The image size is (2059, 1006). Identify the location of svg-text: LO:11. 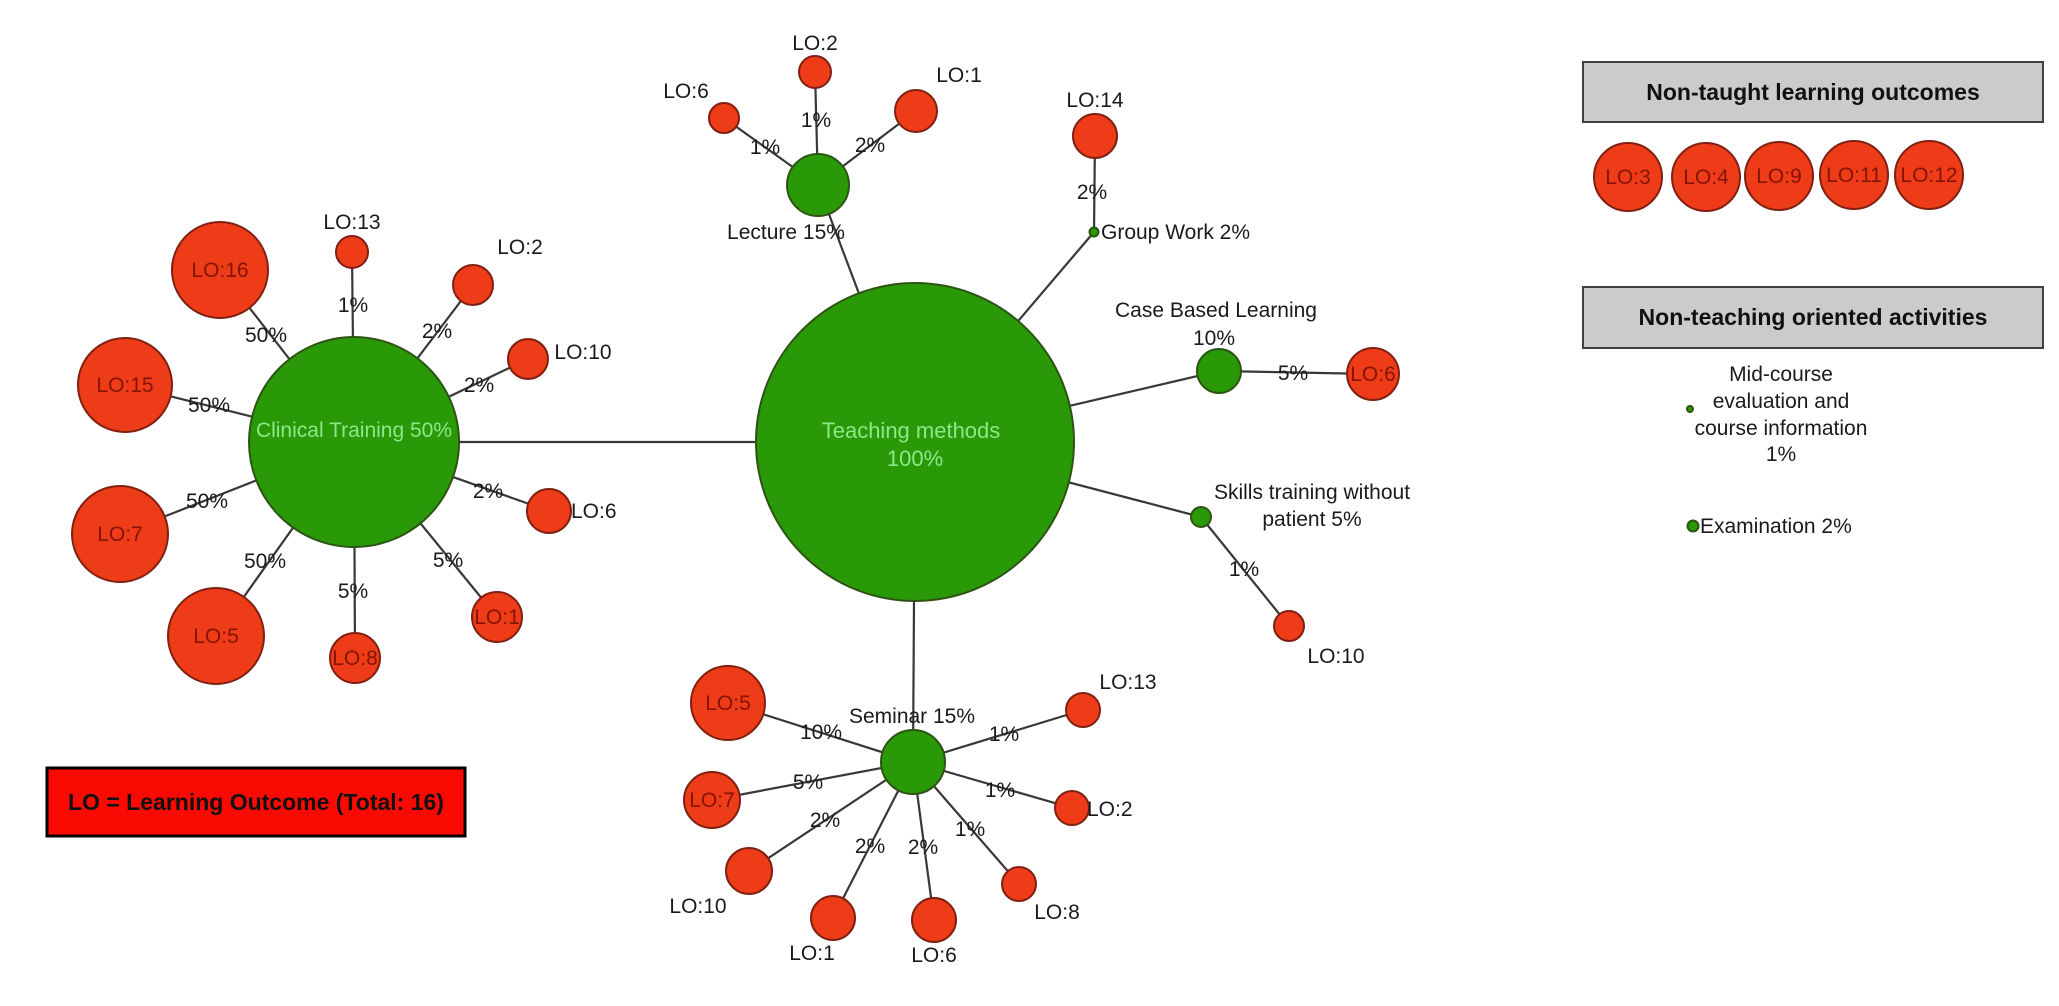
(1854, 175).